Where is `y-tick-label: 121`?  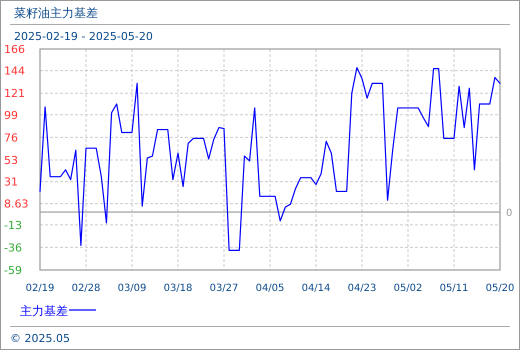
y-tick-label: 121 is located at coordinates (14, 93).